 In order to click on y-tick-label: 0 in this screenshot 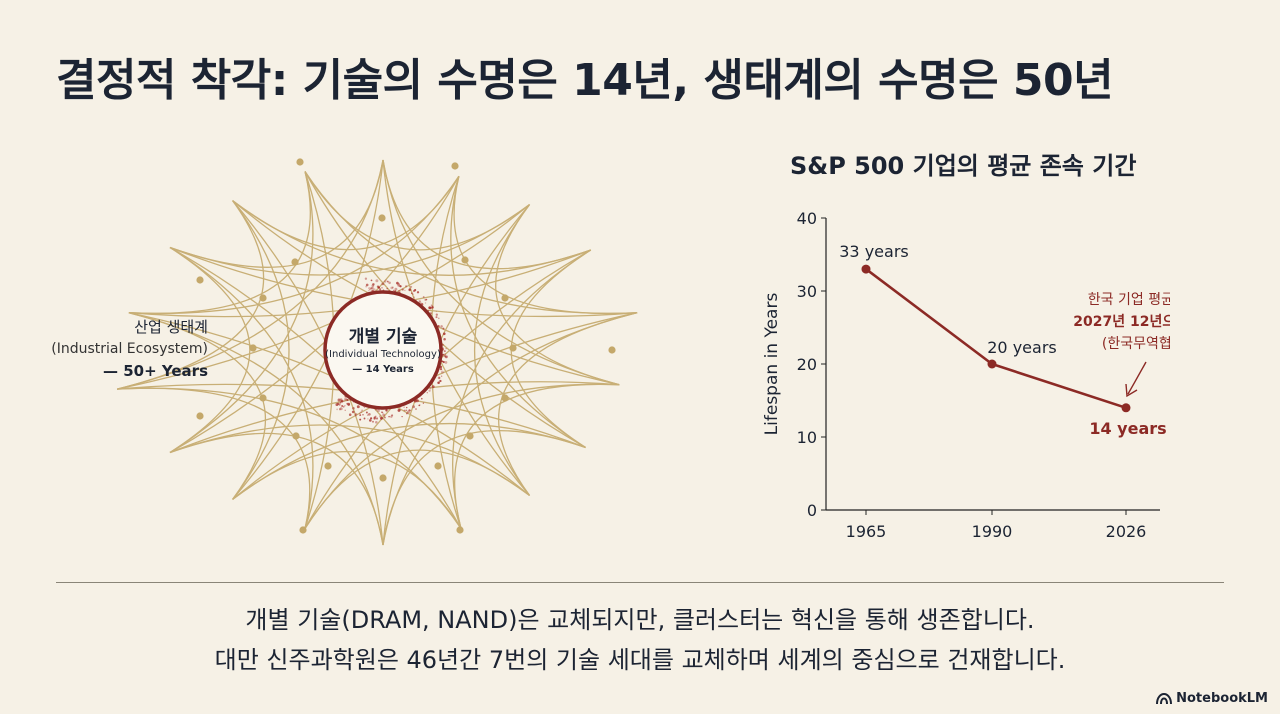, I will do `click(812, 510)`.